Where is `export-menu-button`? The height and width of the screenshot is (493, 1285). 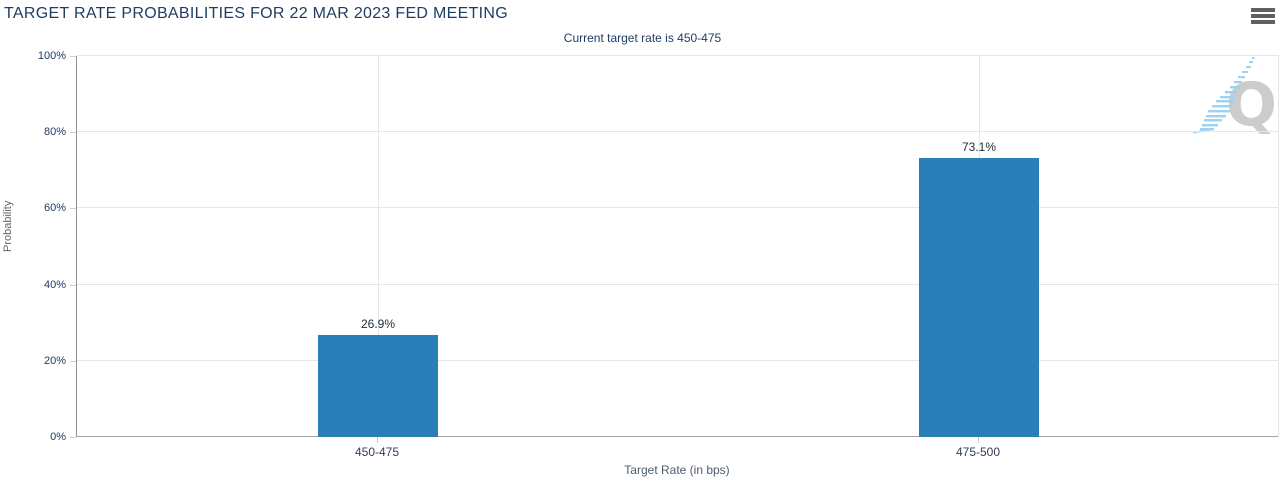
export-menu-button is located at coordinates (1264, 17).